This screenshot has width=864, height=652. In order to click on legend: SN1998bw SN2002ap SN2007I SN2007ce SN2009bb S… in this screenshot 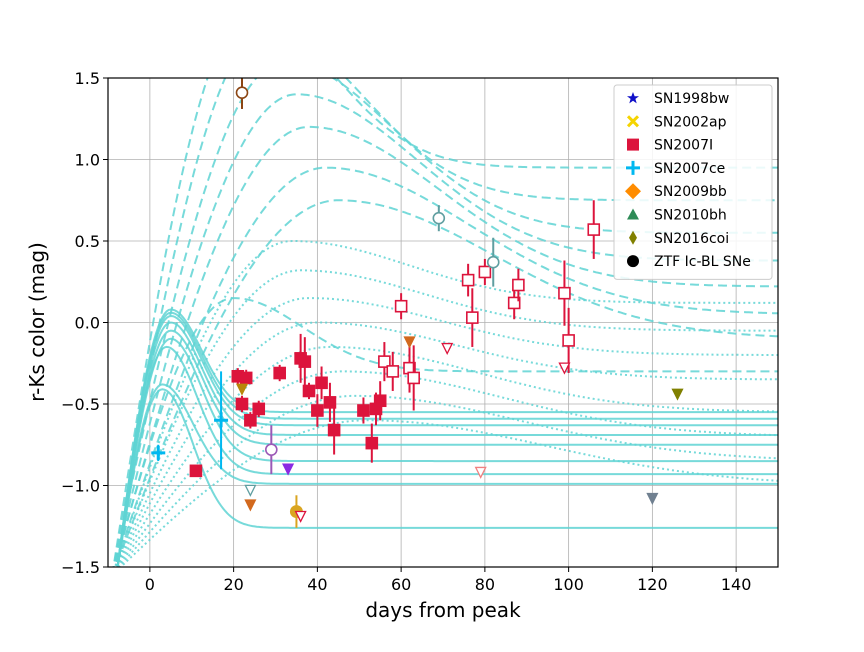, I will do `click(693, 182)`.